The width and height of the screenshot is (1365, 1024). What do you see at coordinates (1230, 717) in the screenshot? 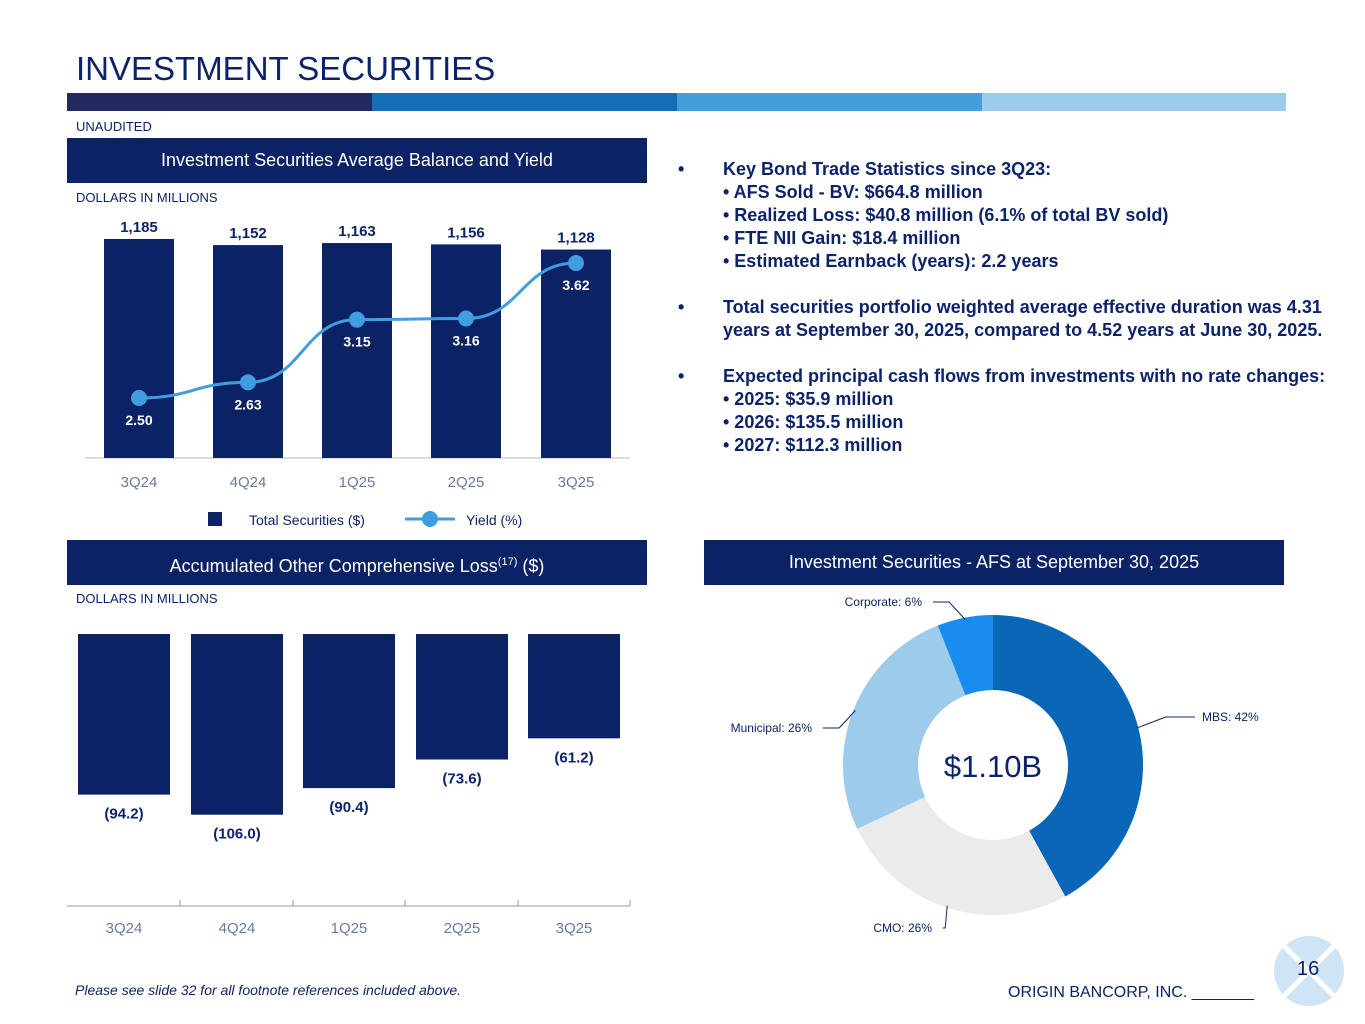
I see `slice-label: MBS: 42%` at bounding box center [1230, 717].